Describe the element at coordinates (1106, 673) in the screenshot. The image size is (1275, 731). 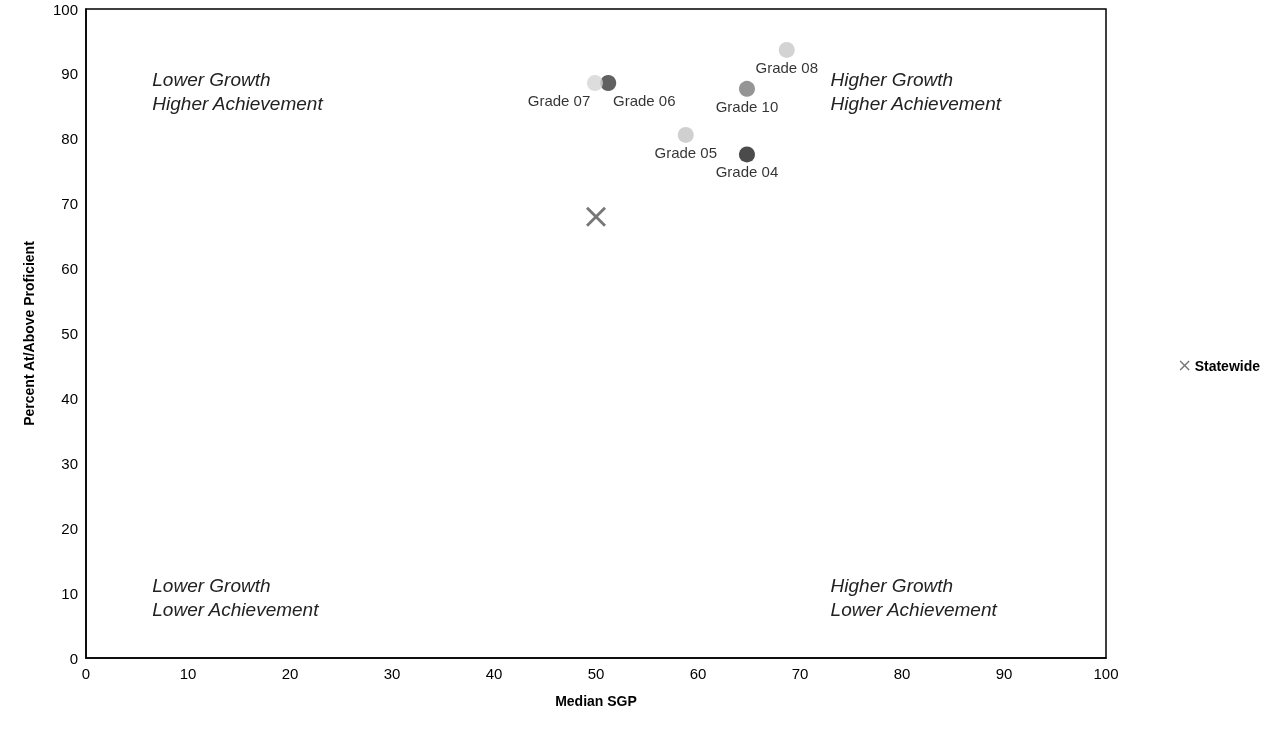
I see `x-tick-label: 100` at that location.